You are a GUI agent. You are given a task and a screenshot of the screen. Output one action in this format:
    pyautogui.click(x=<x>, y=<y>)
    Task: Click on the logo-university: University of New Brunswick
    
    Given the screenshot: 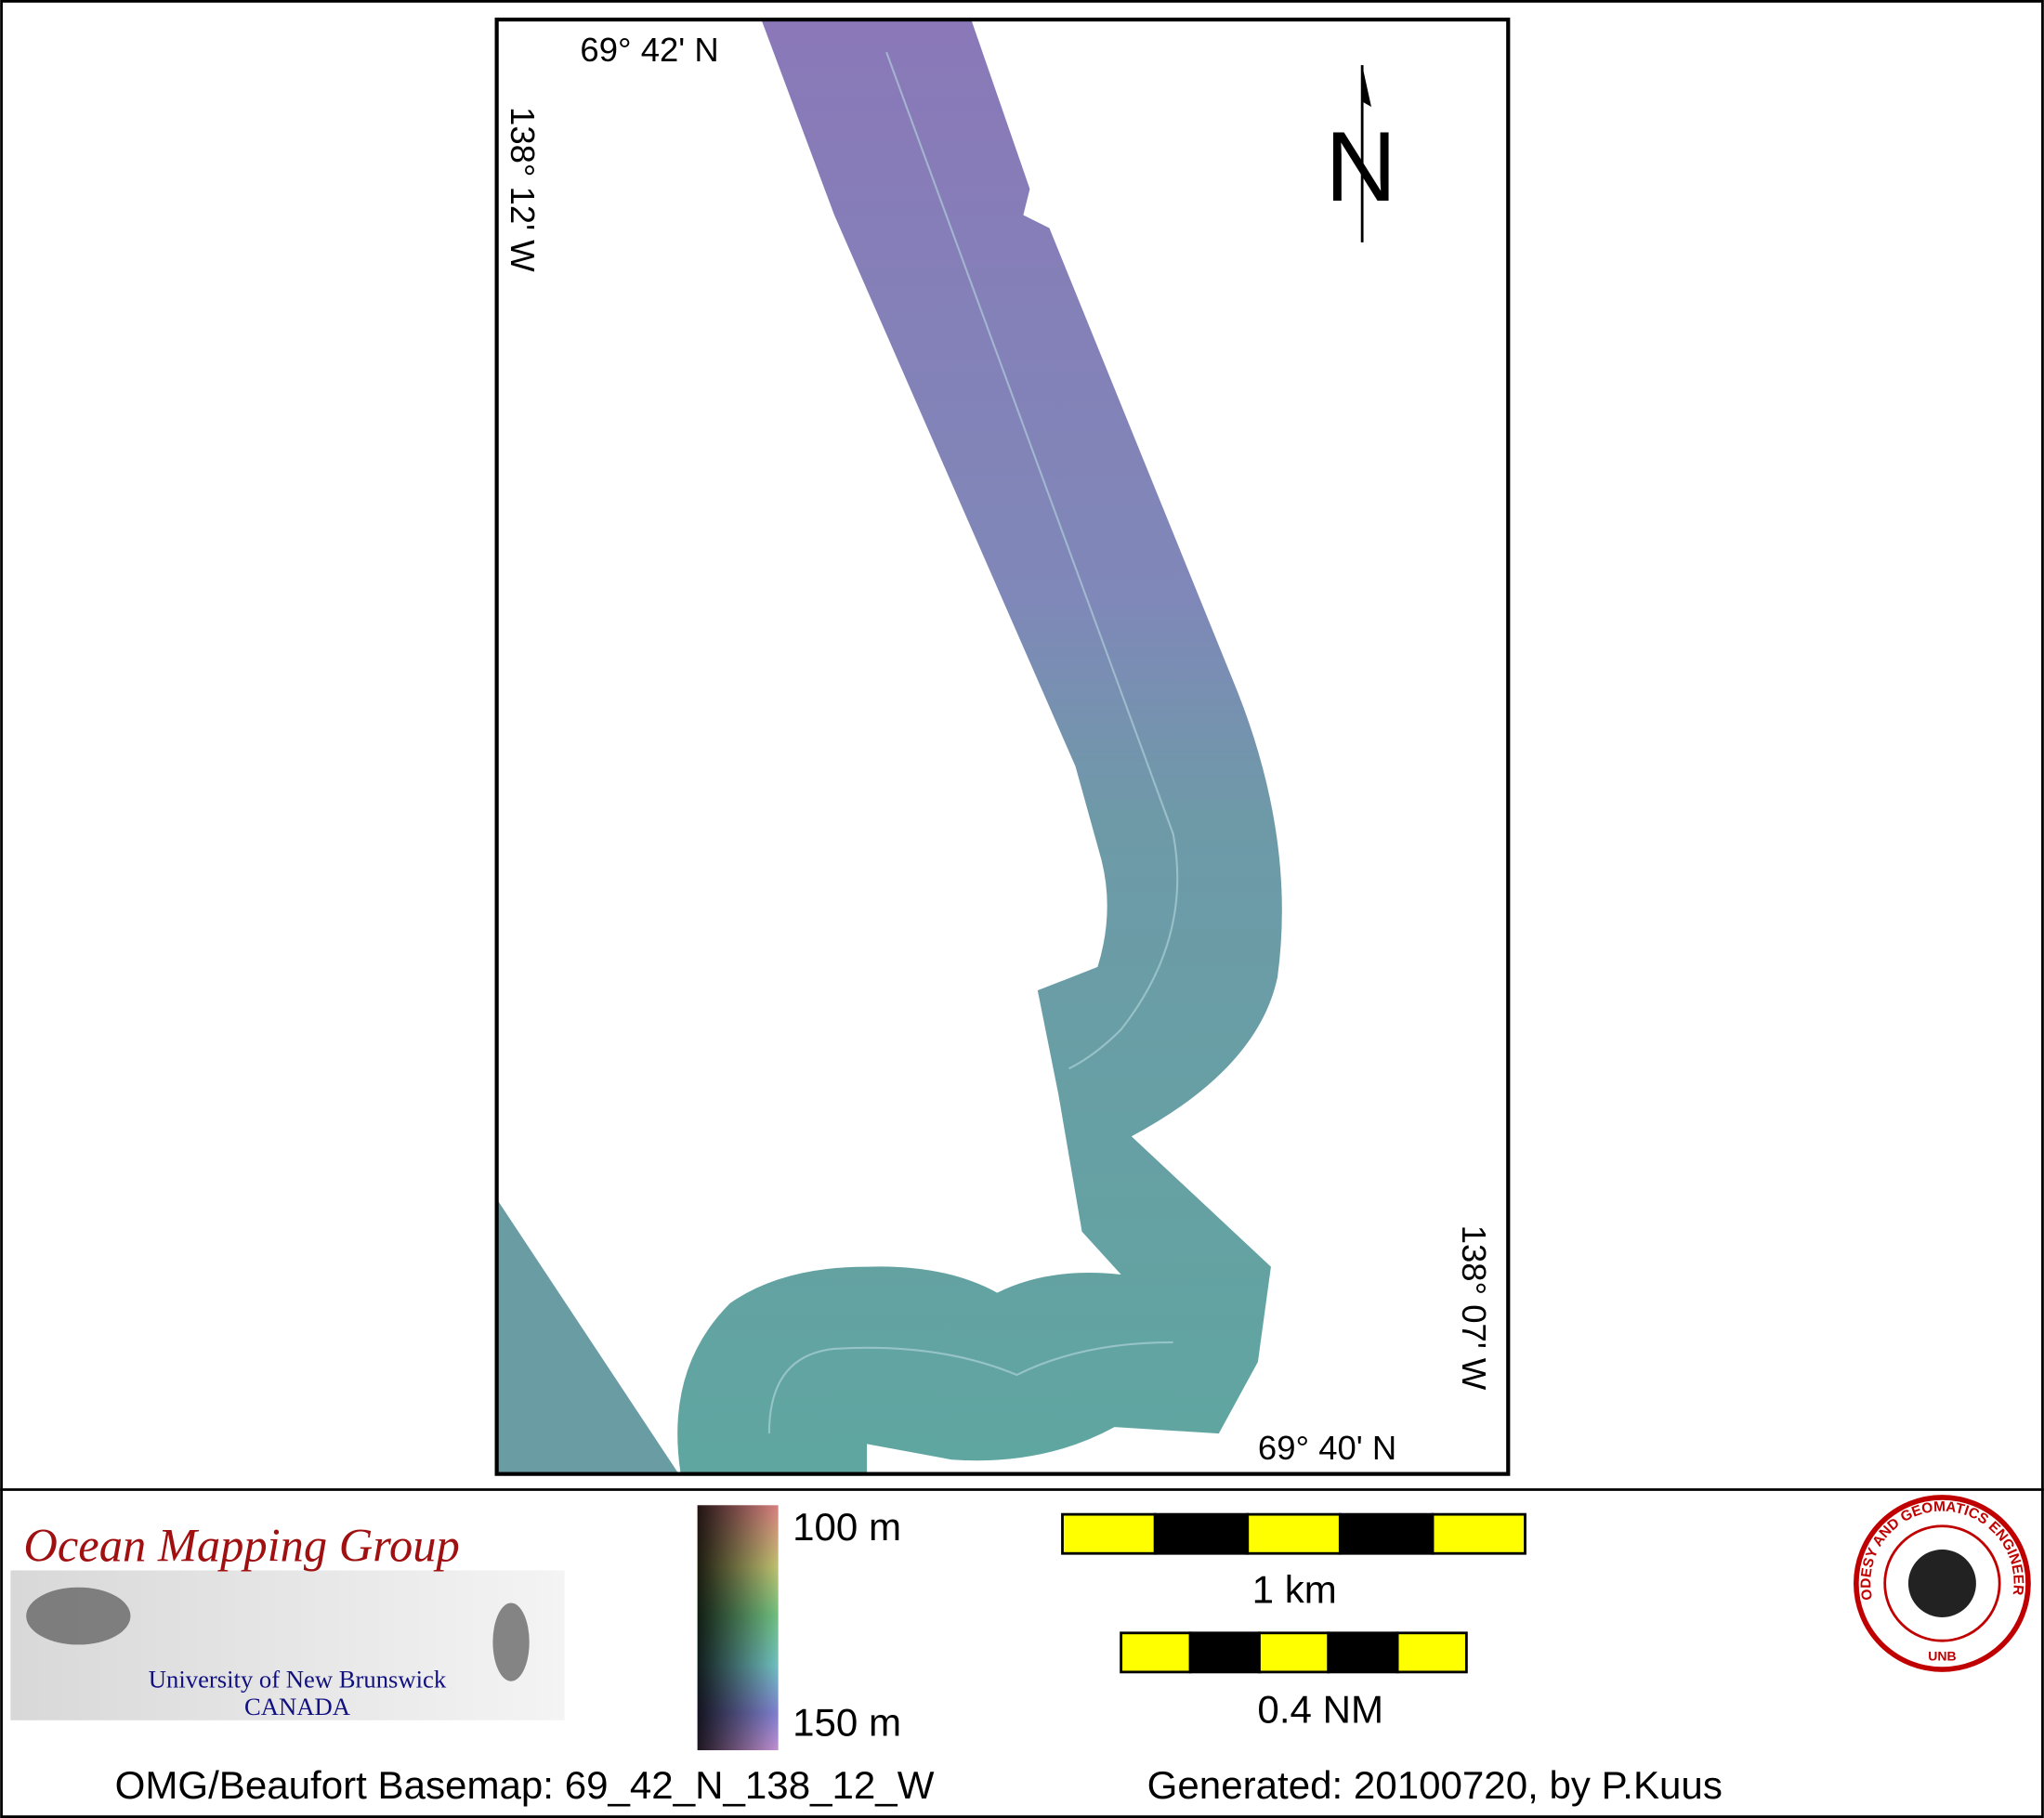 What is the action you would take?
    pyautogui.click(x=298, y=1680)
    